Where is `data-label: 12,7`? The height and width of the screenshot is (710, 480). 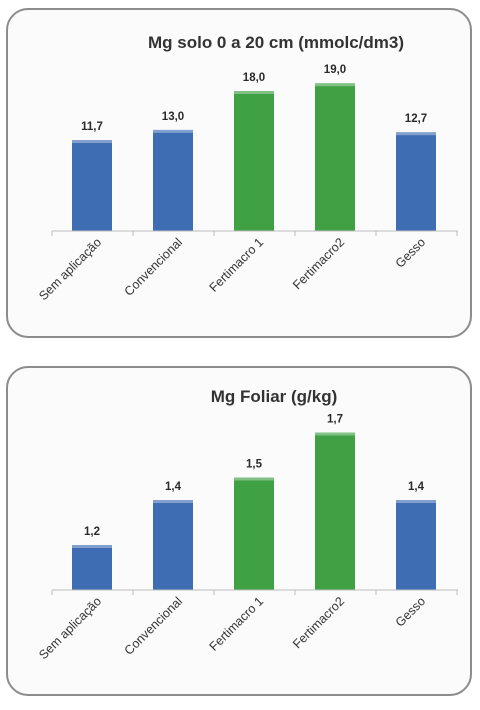
data-label: 12,7 is located at coordinates (416, 119).